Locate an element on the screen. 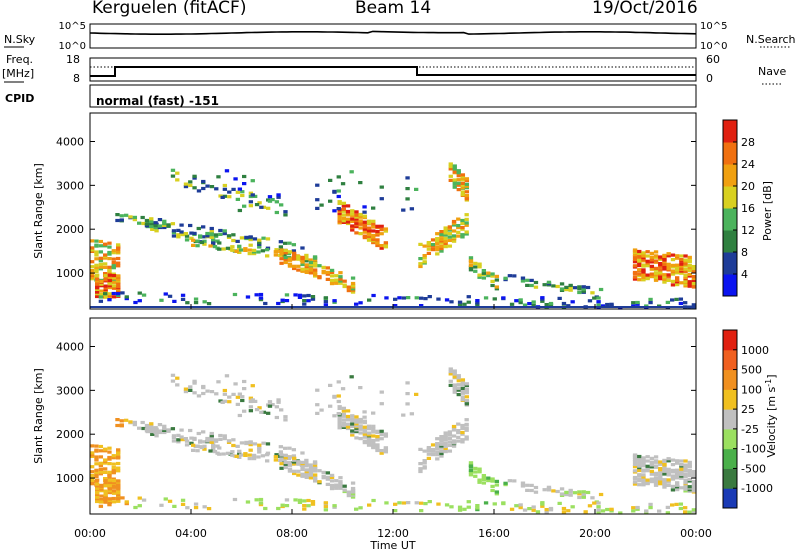 The image size is (800, 554). nave-tick-bottom: 0 is located at coordinates (709, 78).